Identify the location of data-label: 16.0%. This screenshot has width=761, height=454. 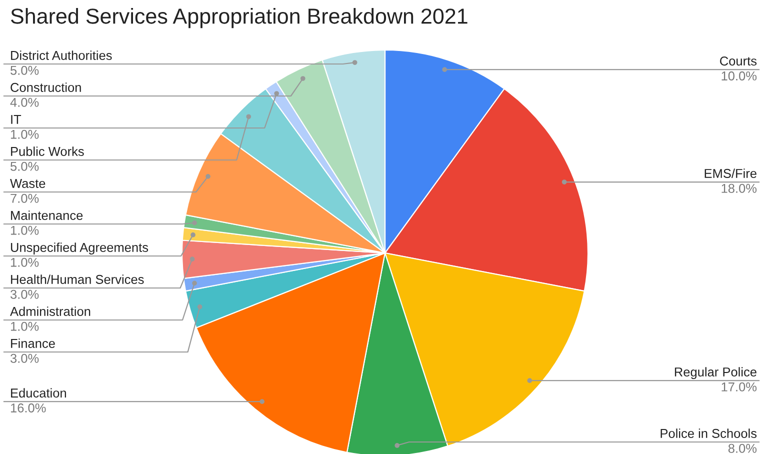
(28, 407).